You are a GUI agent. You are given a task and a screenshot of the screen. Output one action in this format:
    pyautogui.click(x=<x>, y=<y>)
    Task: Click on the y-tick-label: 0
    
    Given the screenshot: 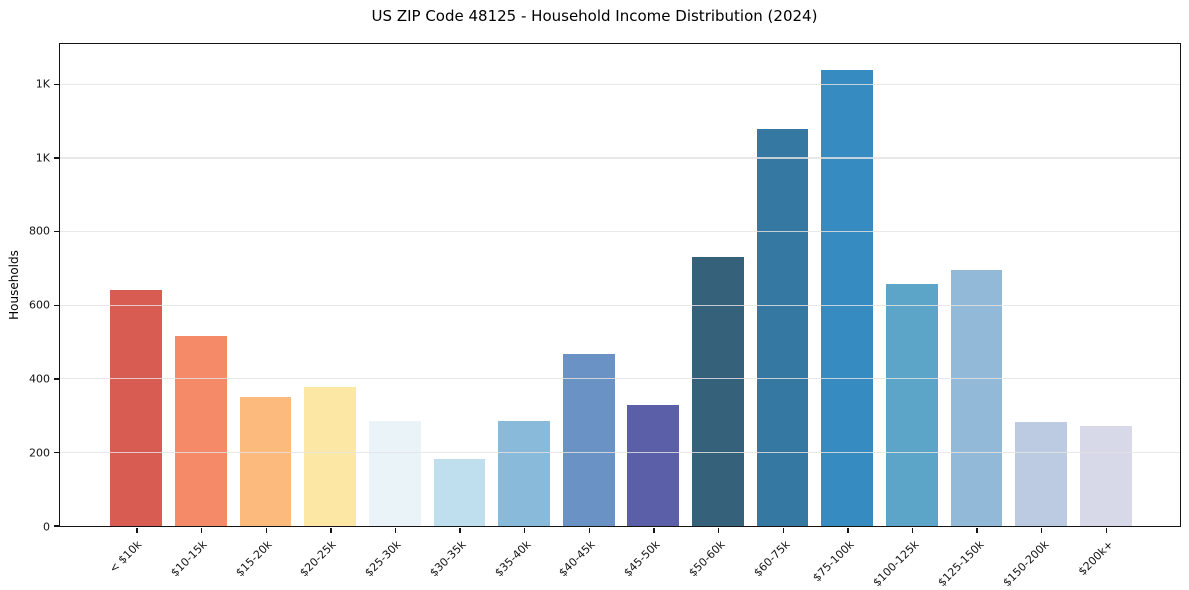 What is the action you would take?
    pyautogui.click(x=46, y=527)
    